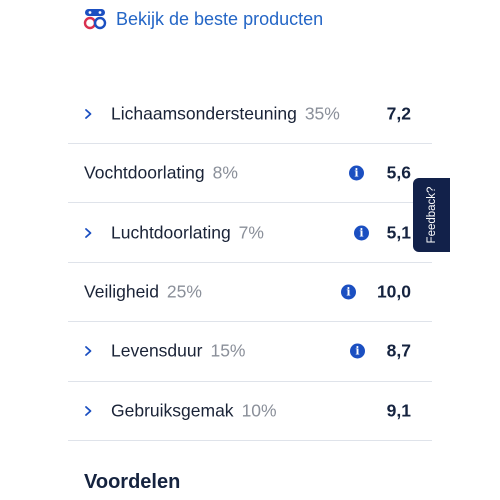 The width and height of the screenshot is (500, 500). What do you see at coordinates (322, 113) in the screenshot?
I see `criterion-weight: 35%` at bounding box center [322, 113].